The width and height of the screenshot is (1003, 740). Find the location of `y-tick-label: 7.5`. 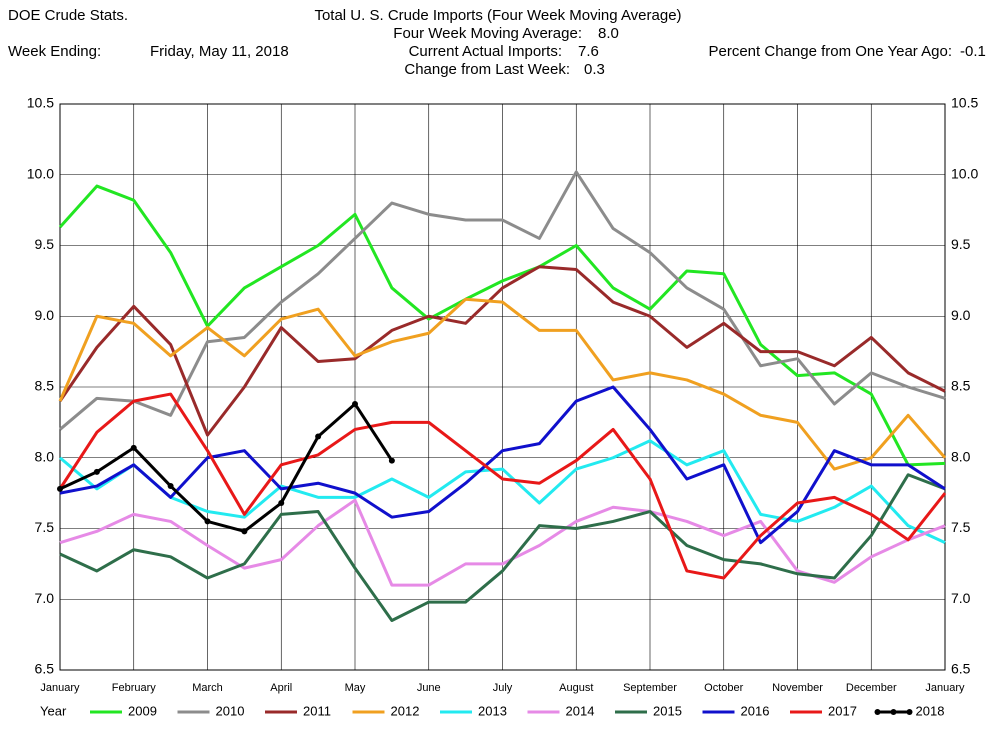

y-tick-label: 7.5 is located at coordinates (45, 527).